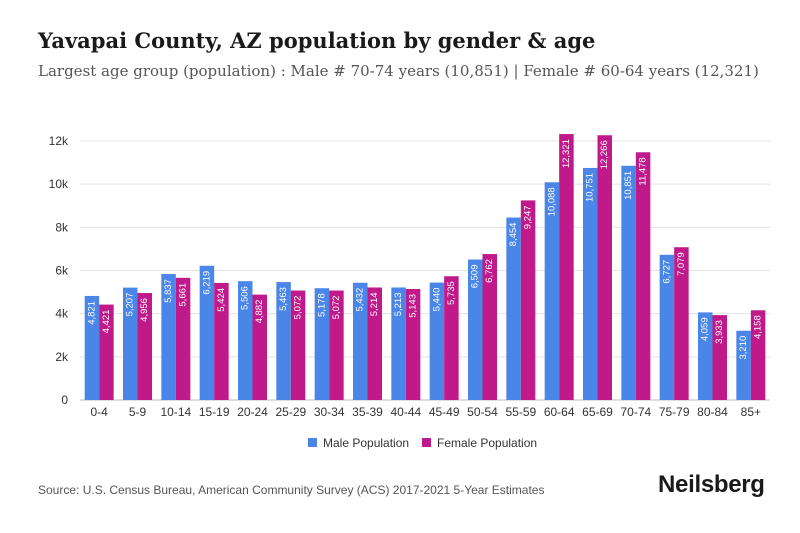 The image size is (800, 533). What do you see at coordinates (628, 185) in the screenshot?
I see `data-label: 10,851` at bounding box center [628, 185].